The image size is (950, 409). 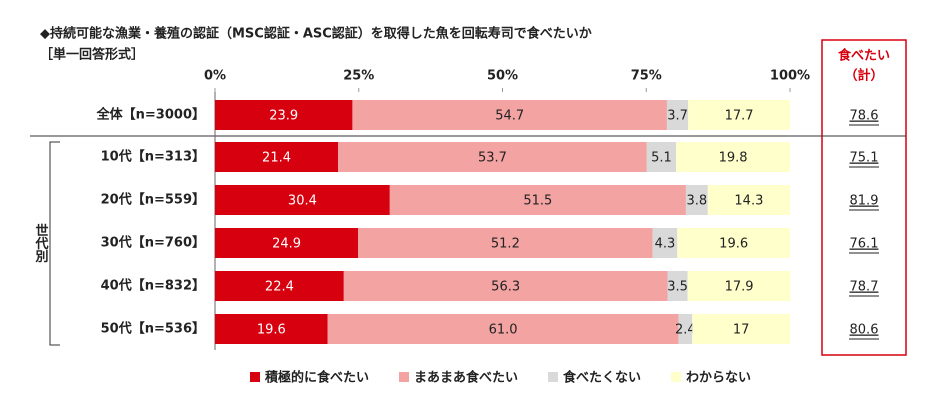 I want to click on data-label: 2.4, so click(x=685, y=330).